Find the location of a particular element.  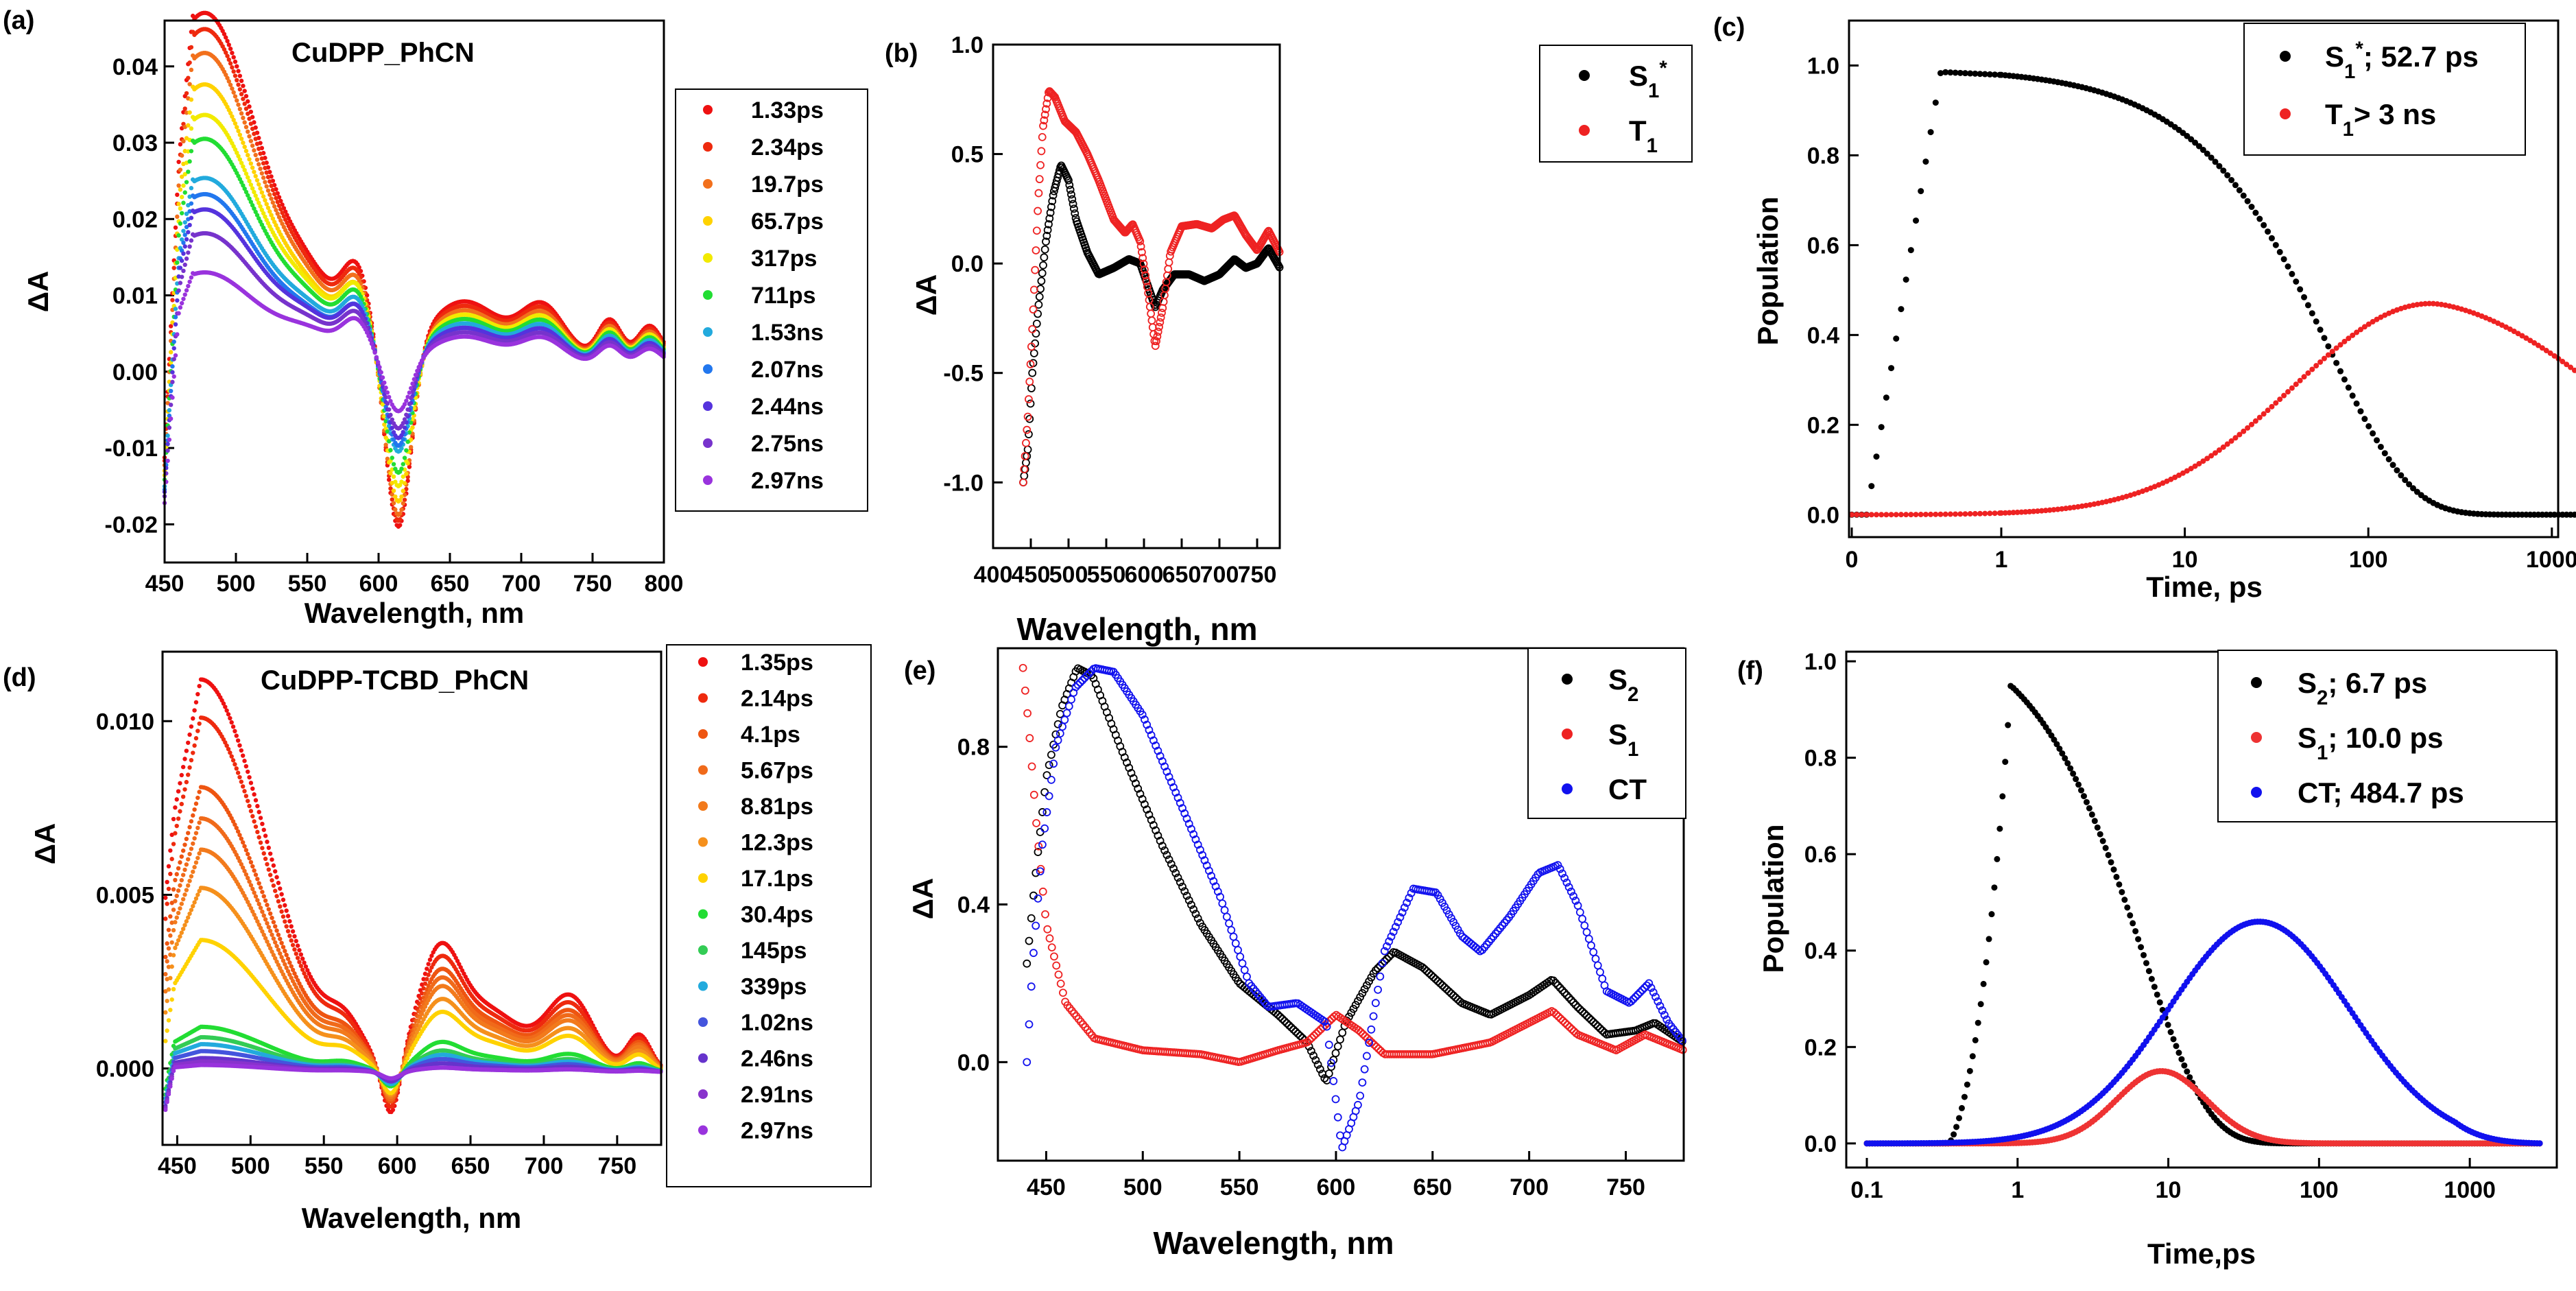

panel-a-xlabel: Wavelength, nm is located at coordinates (414, 613).